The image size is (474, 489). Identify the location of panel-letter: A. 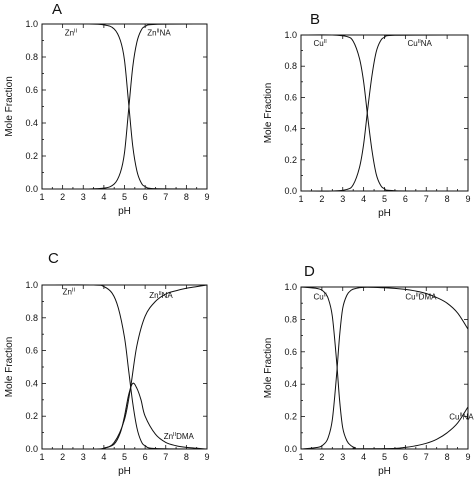
(57, 9).